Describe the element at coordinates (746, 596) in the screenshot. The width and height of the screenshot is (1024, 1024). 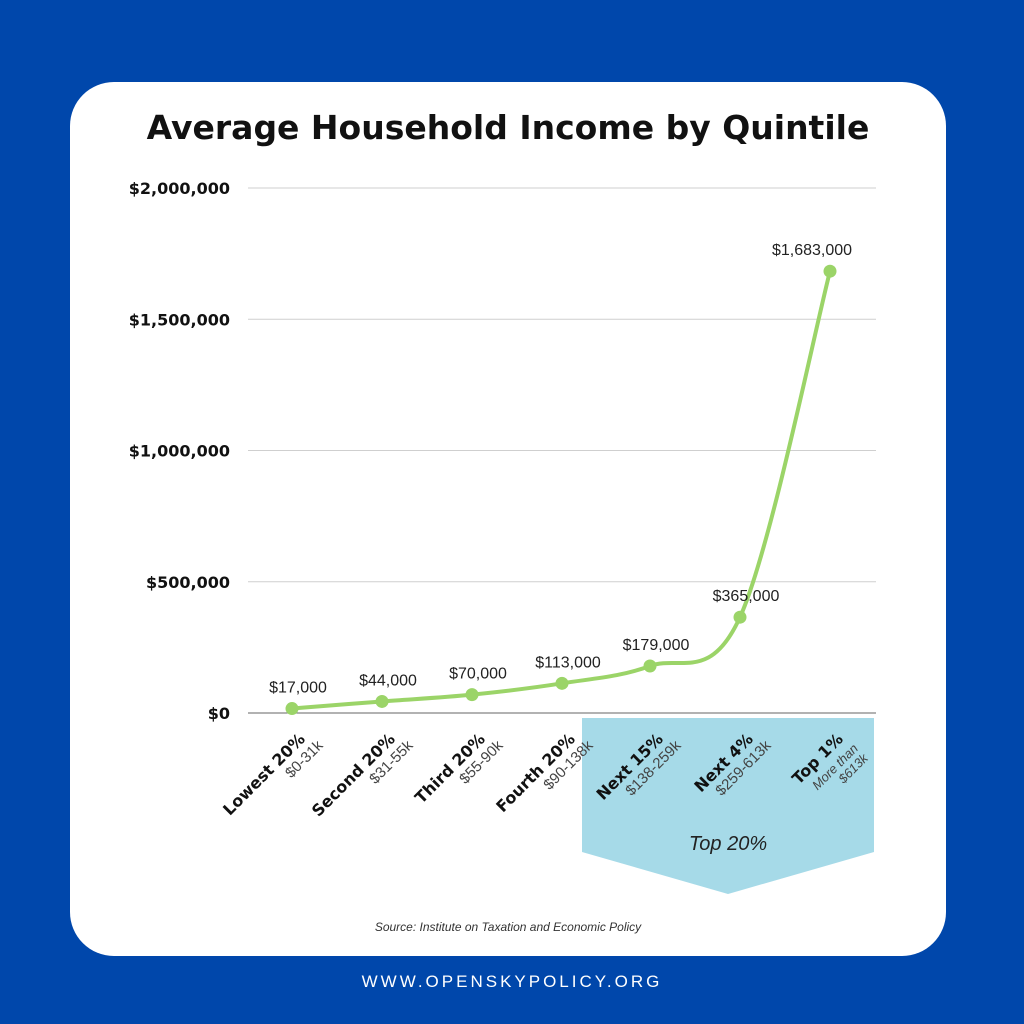
I see `data-label: $365,000` at that location.